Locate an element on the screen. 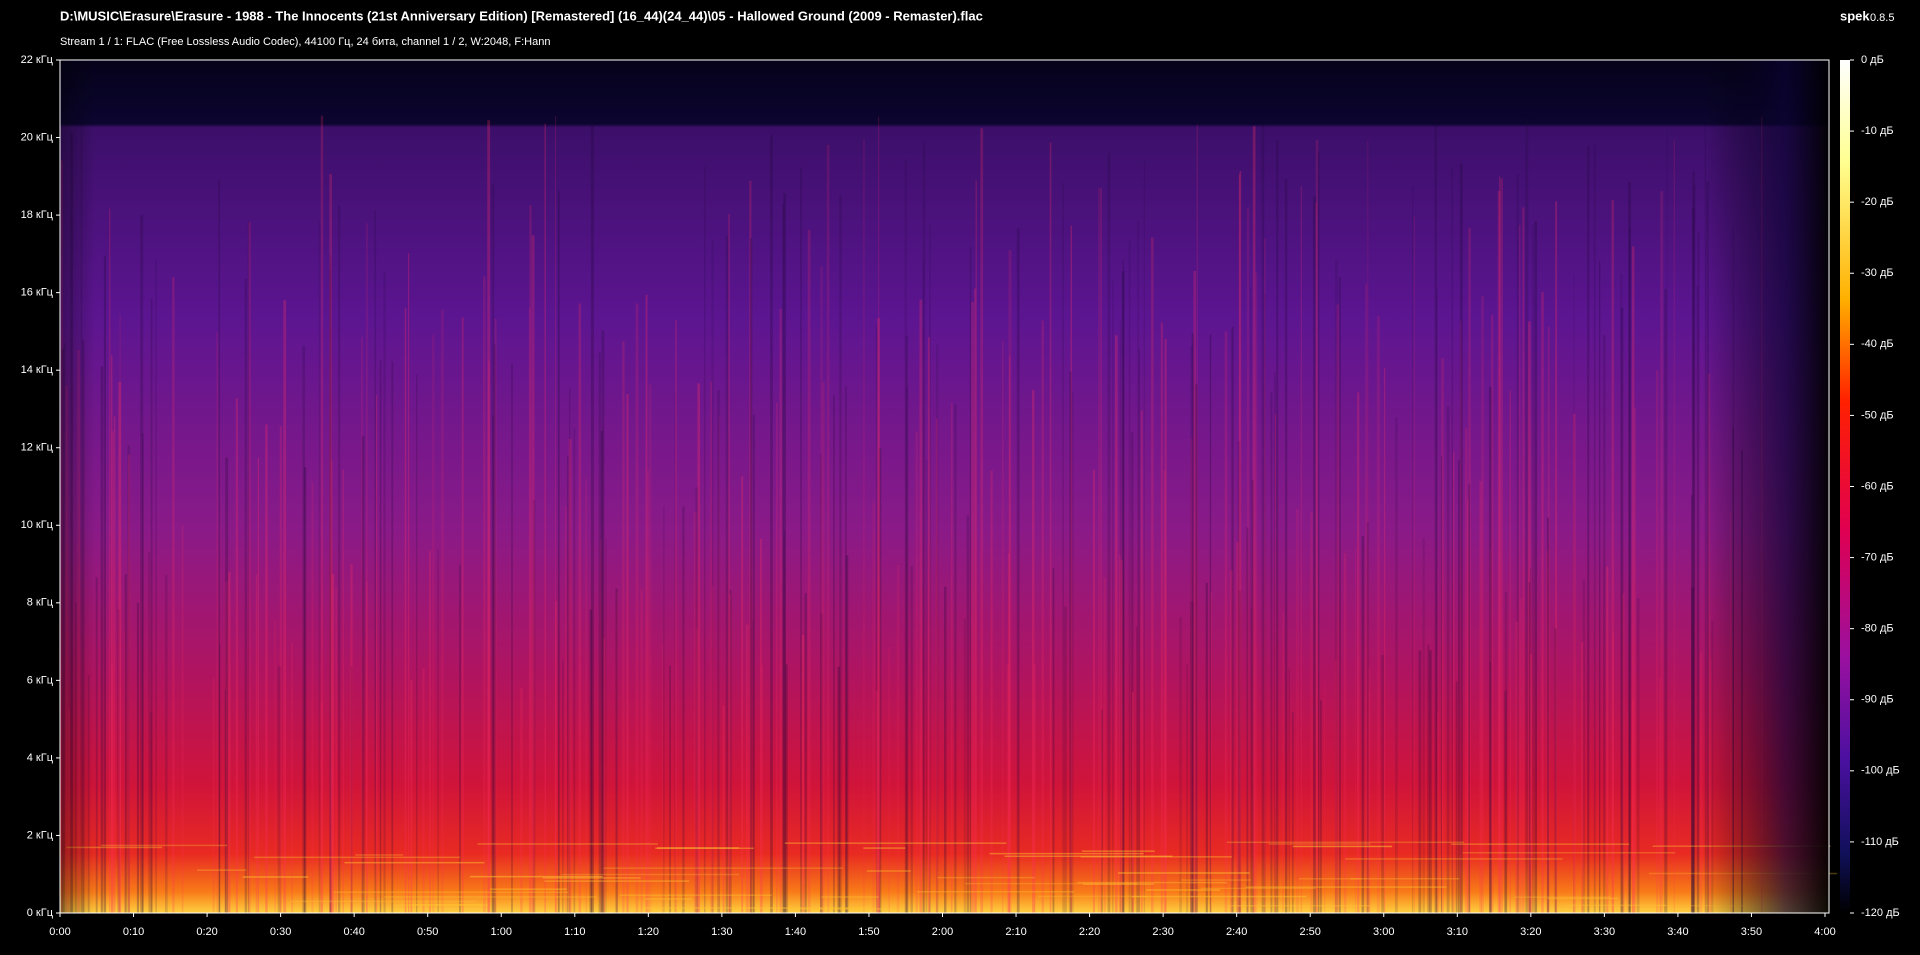 This screenshot has height=955, width=1920. colorbar-label: -120 дБ is located at coordinates (1880, 913).